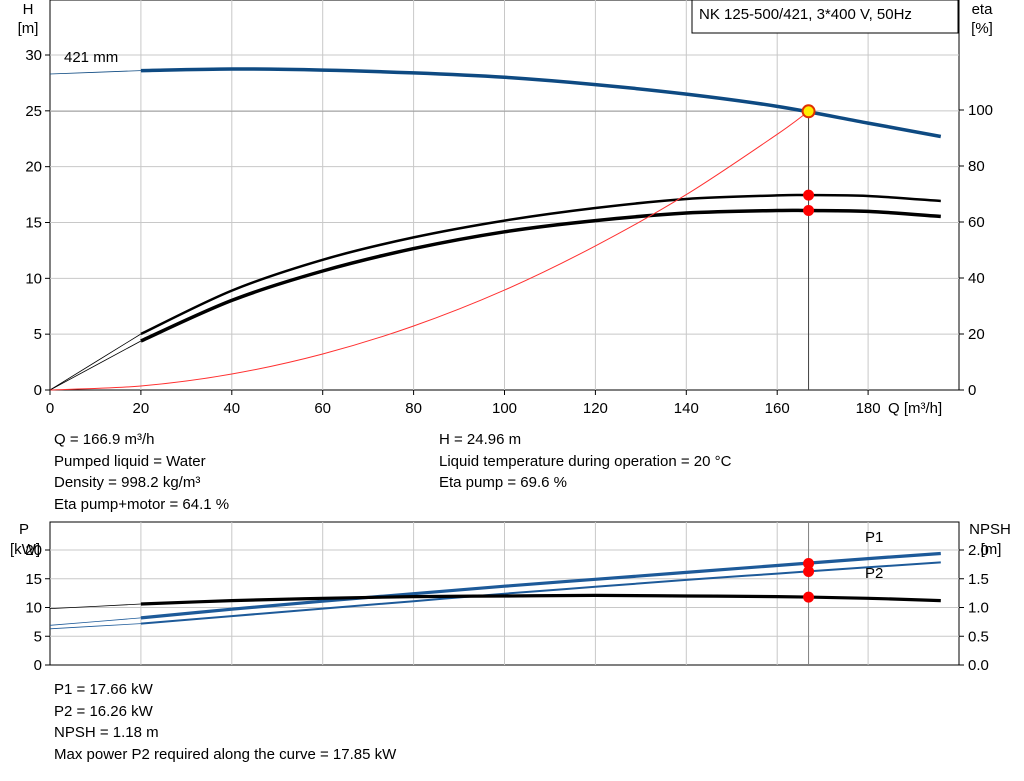 This screenshot has width=1024, height=781. What do you see at coordinates (95, 72) in the screenshot?
I see `head-curve-extension` at bounding box center [95, 72].